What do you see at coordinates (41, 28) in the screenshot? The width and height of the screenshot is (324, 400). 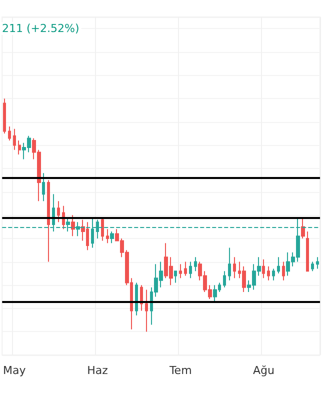 I see `text: 211 (+2.52%)` at bounding box center [41, 28].